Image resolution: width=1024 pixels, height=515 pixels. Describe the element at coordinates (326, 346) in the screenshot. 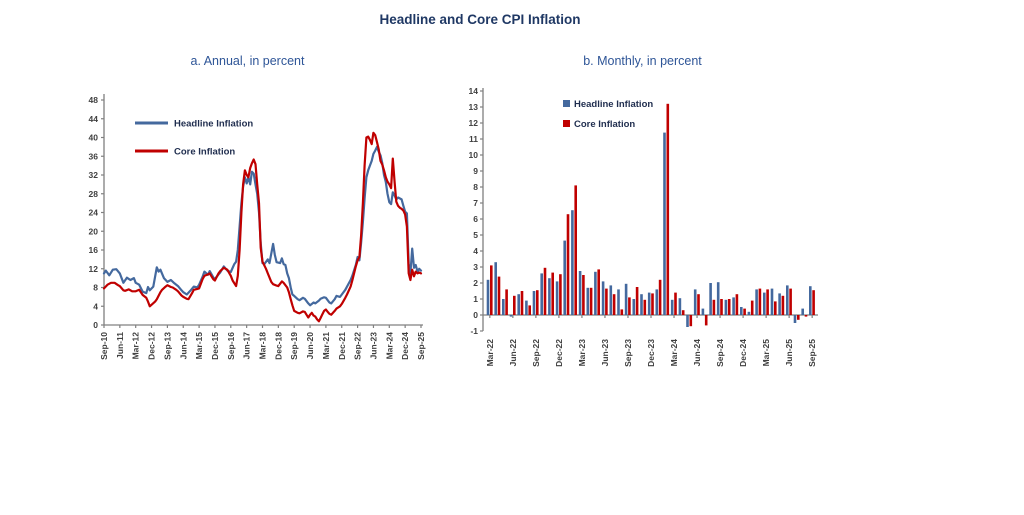

I see `x-tick-label: Mar-21` at that location.